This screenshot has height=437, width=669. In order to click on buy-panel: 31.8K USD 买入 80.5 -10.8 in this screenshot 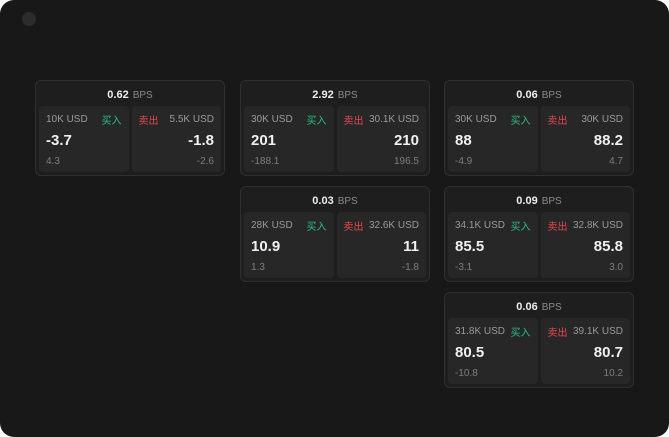, I will do `click(493, 351)`.